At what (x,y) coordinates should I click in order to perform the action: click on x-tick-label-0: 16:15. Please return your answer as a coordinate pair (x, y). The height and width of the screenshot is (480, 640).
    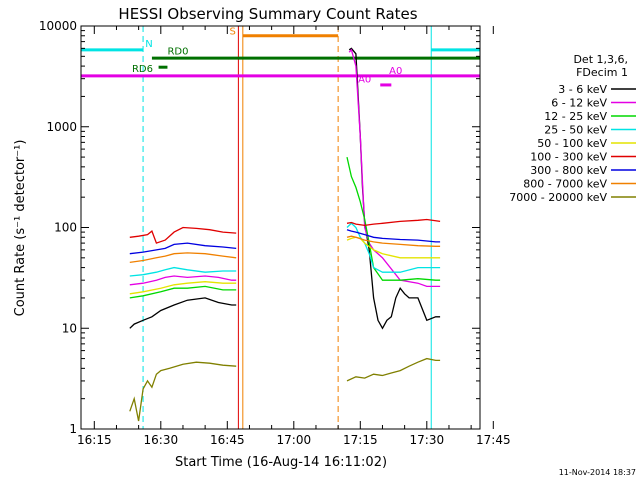
    Looking at the image, I should click on (94, 440).